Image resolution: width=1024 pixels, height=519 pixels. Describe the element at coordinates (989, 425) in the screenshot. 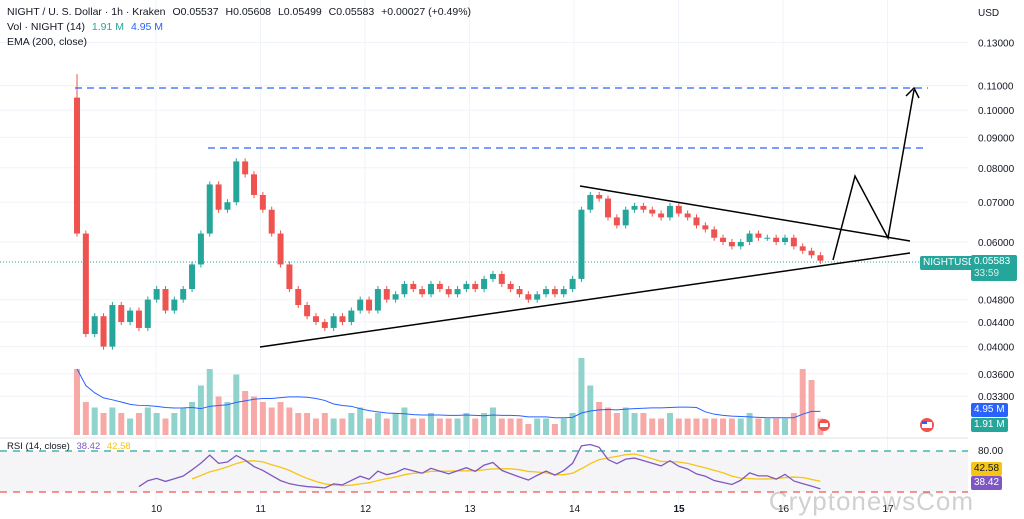

I see `volume-badge: 1.91 M` at that location.